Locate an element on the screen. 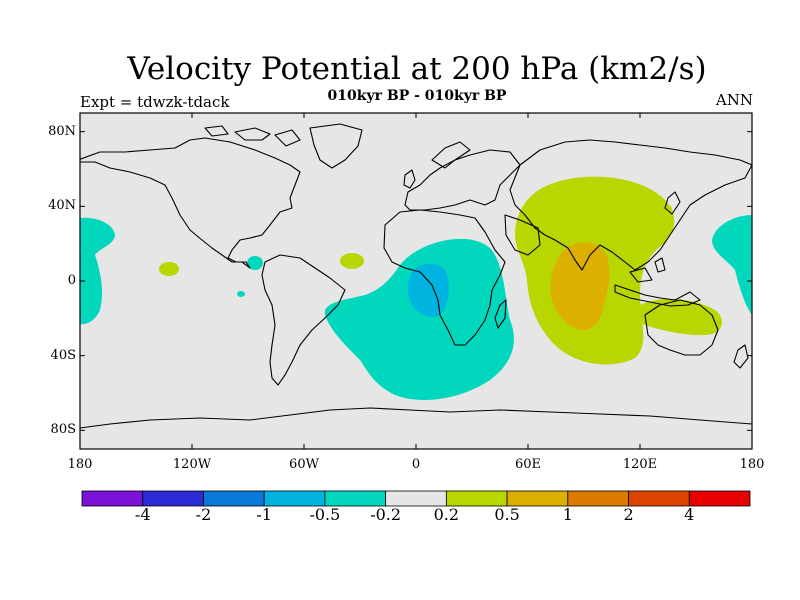 The height and width of the screenshot is (600, 800). map-title: Velocity Potential at 200 hPa (km2/s) is located at coordinates (417, 69).